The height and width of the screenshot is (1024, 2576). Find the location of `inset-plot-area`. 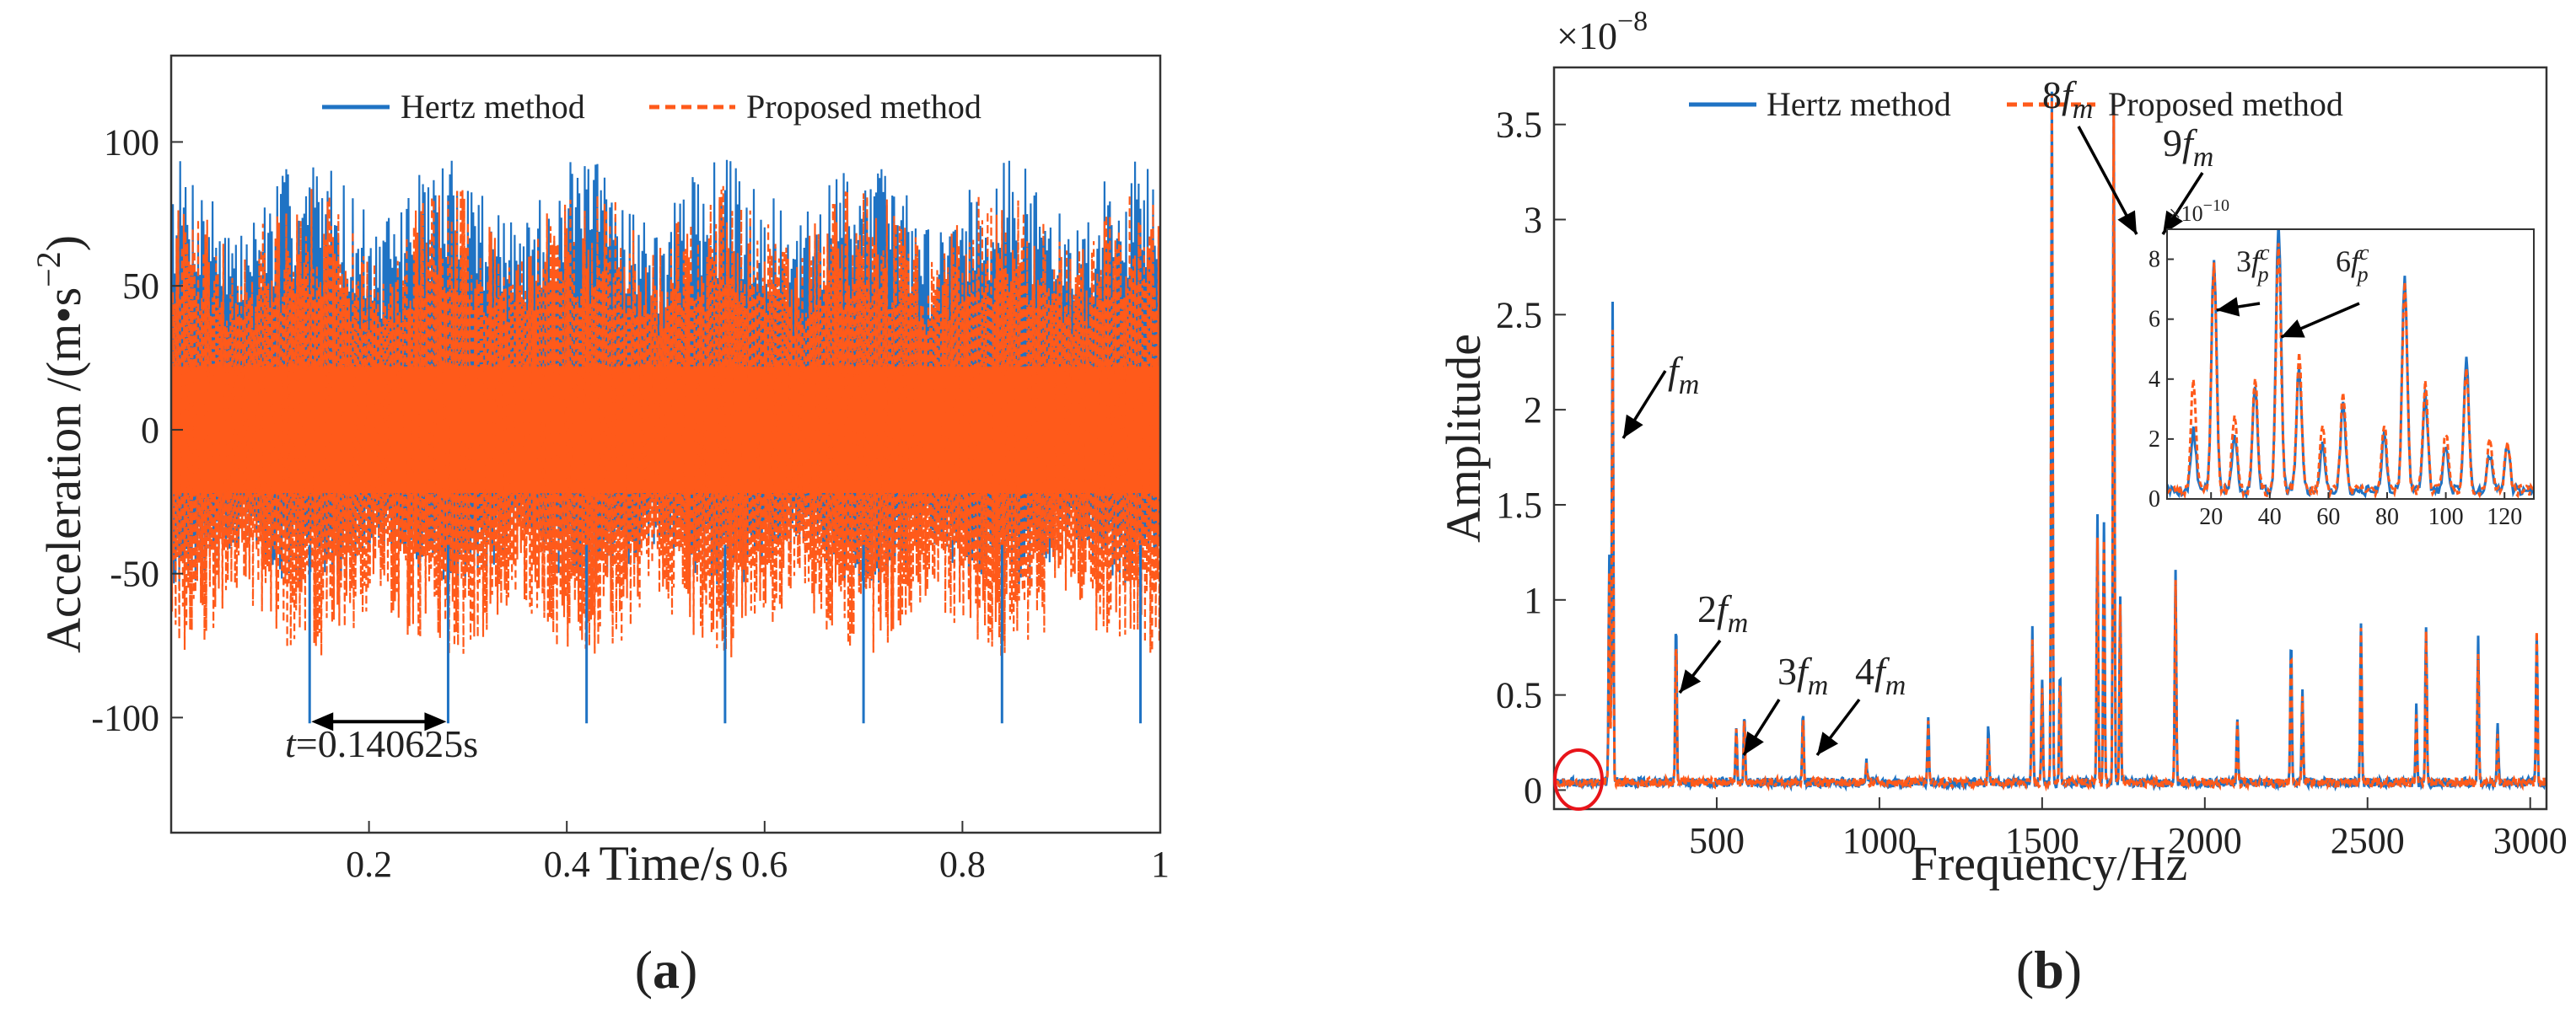

inset-plot-area is located at coordinates (2350, 364).